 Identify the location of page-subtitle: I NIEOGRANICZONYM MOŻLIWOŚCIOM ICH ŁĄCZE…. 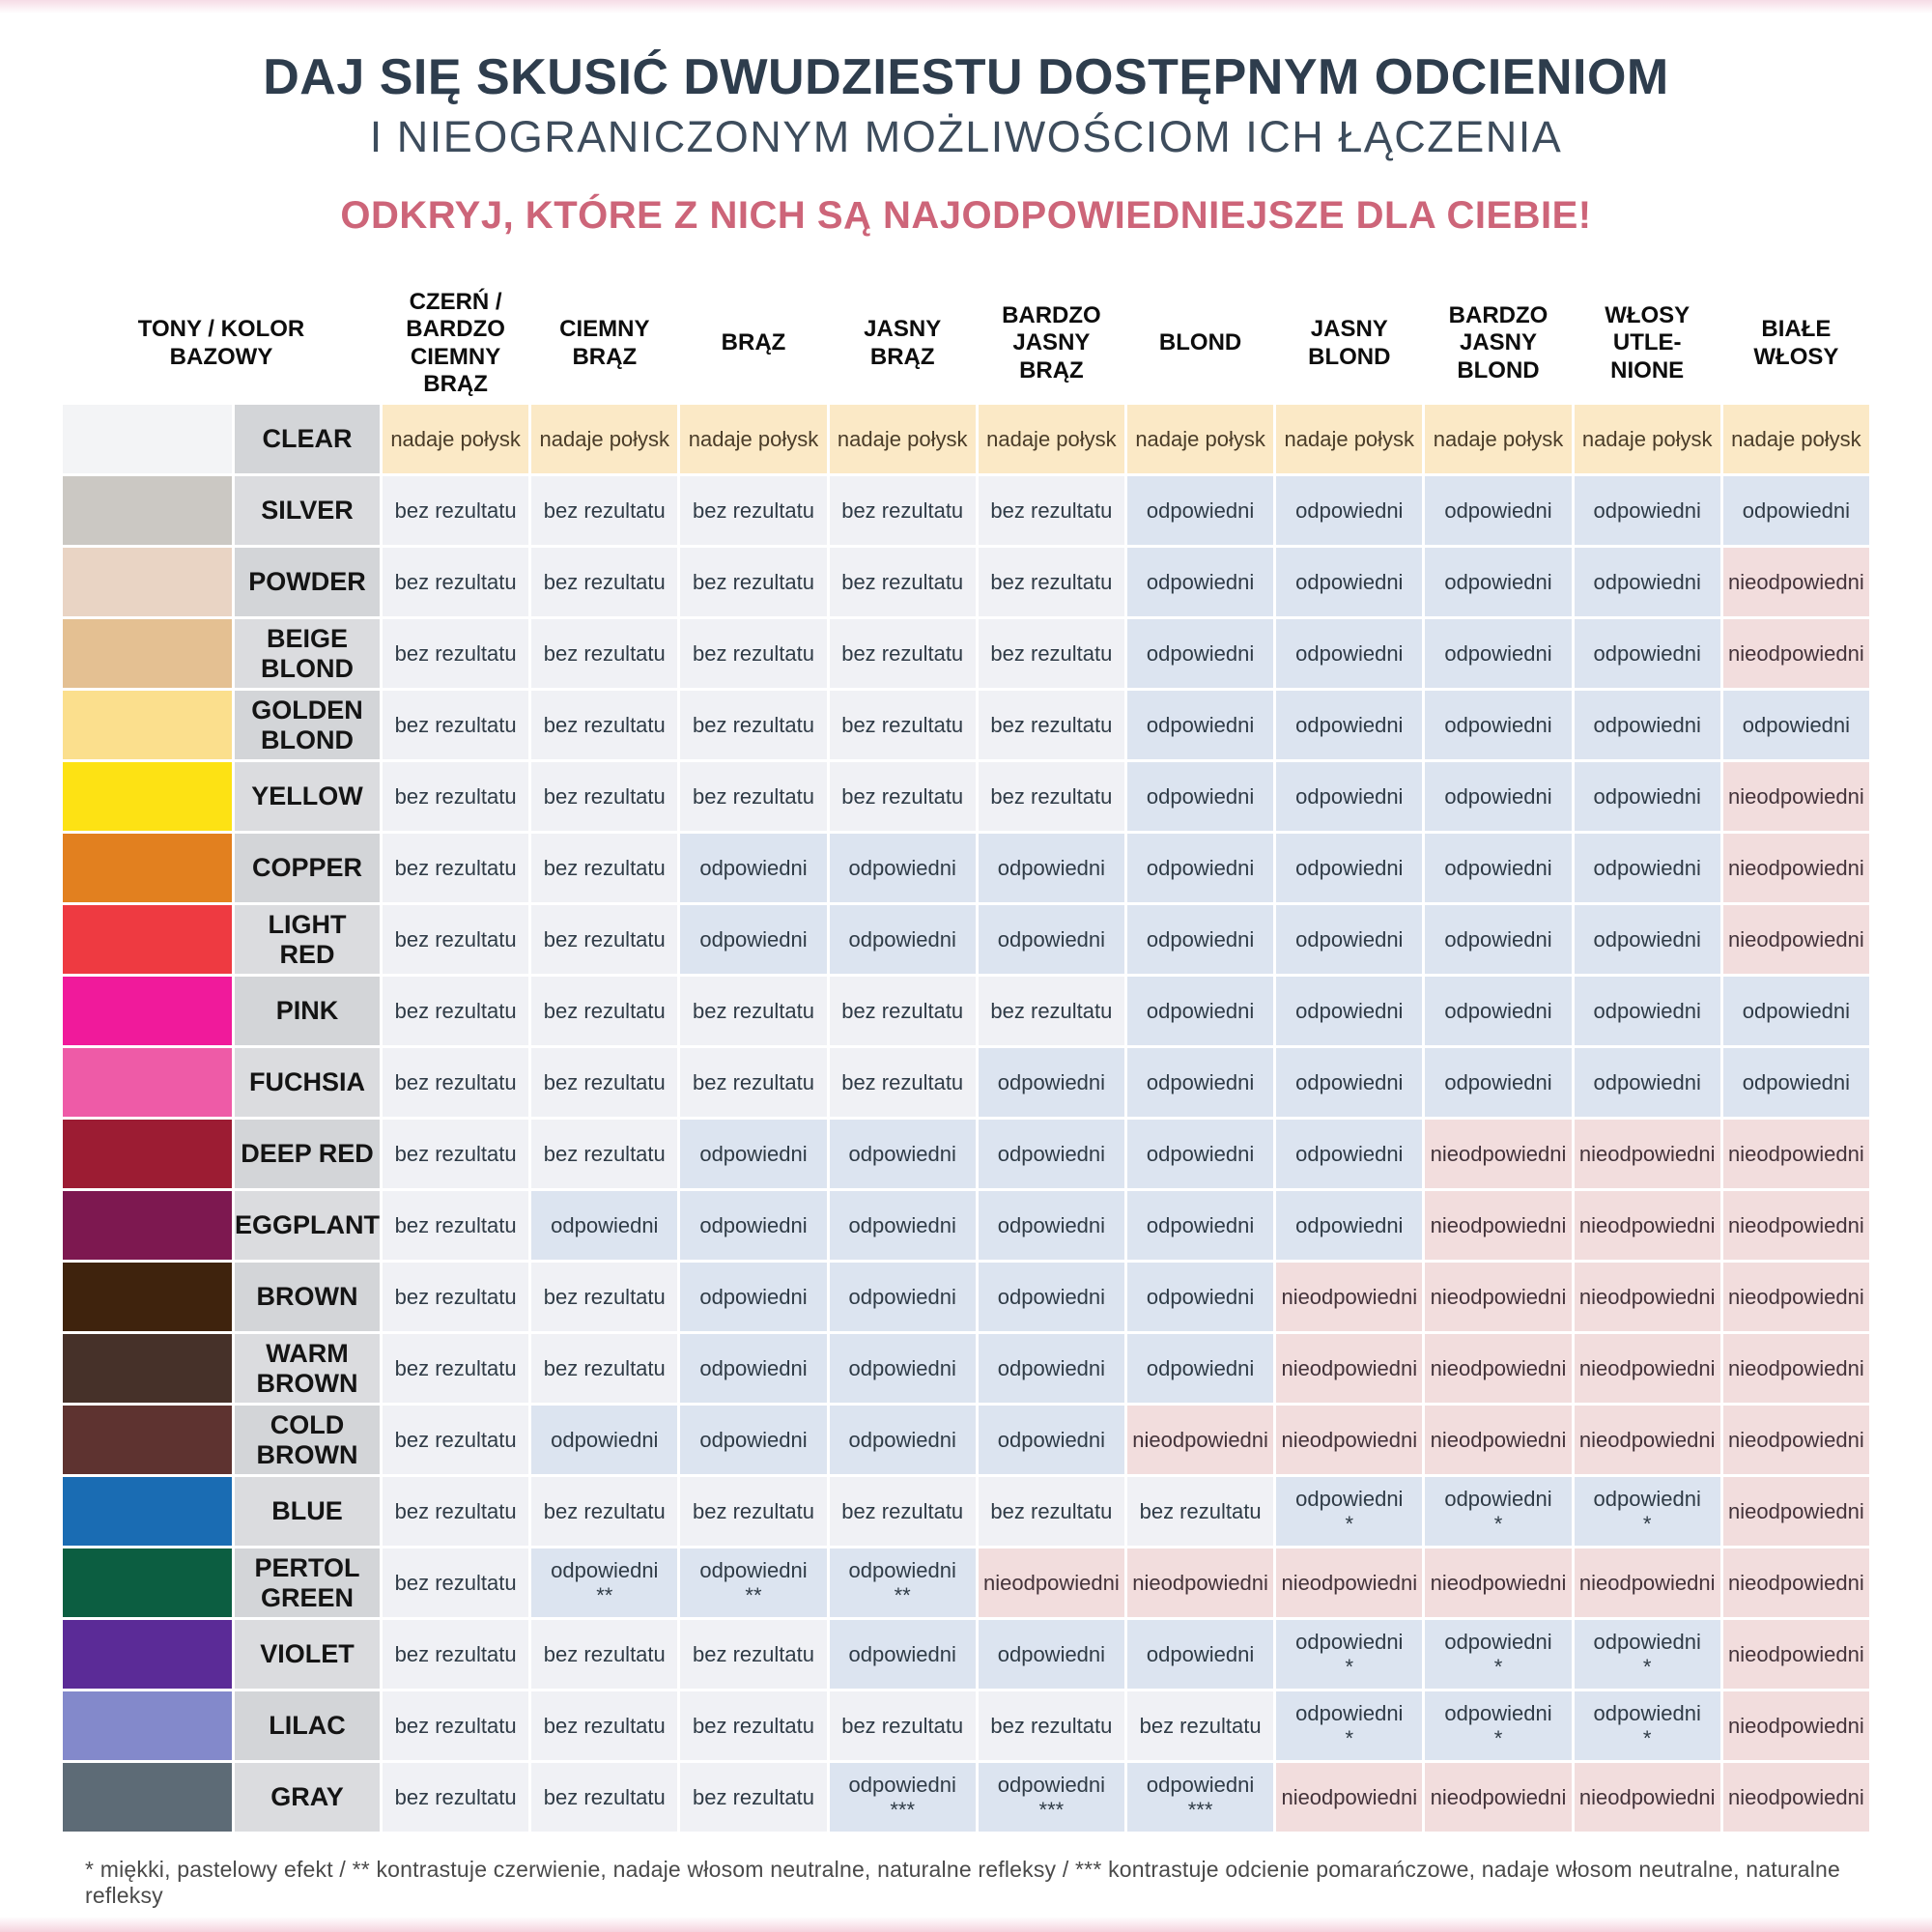
(966, 137).